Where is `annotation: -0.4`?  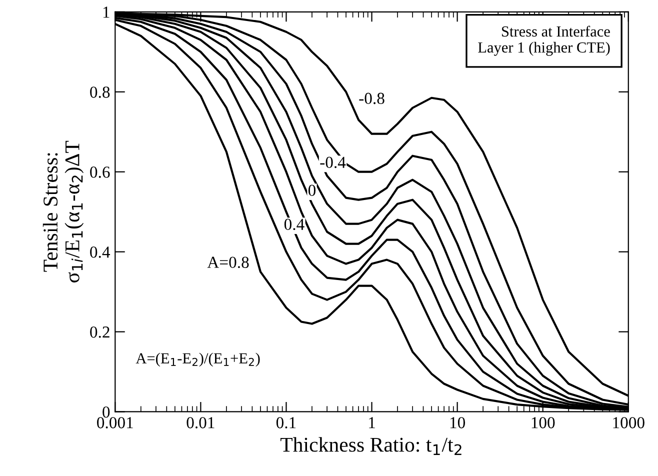
annotation: -0.4 is located at coordinates (333, 162).